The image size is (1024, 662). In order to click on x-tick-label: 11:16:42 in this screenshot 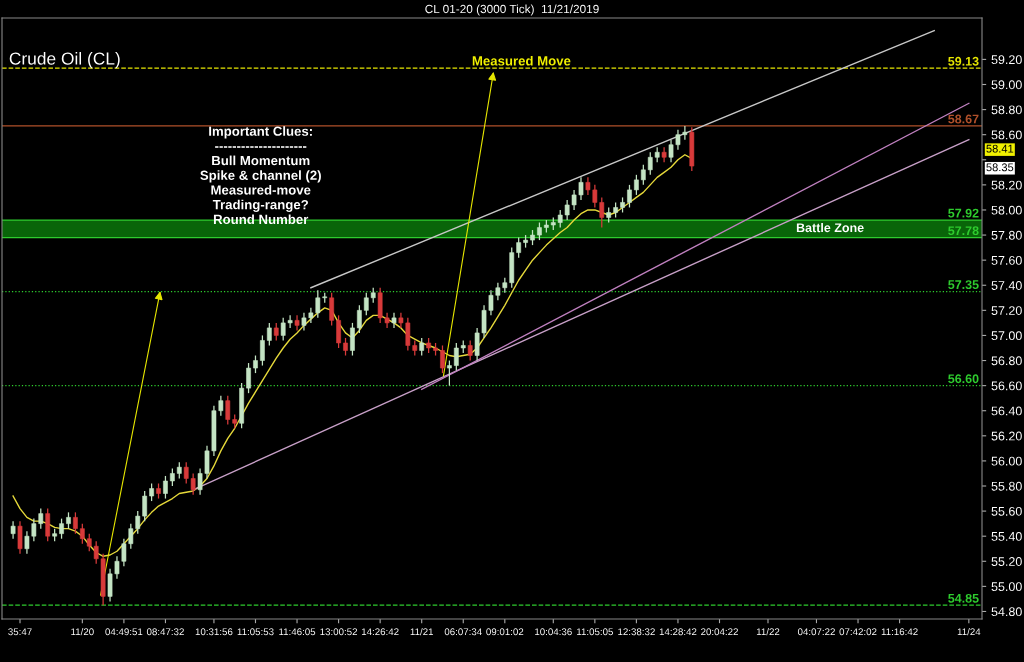, I will do `click(899, 632)`.